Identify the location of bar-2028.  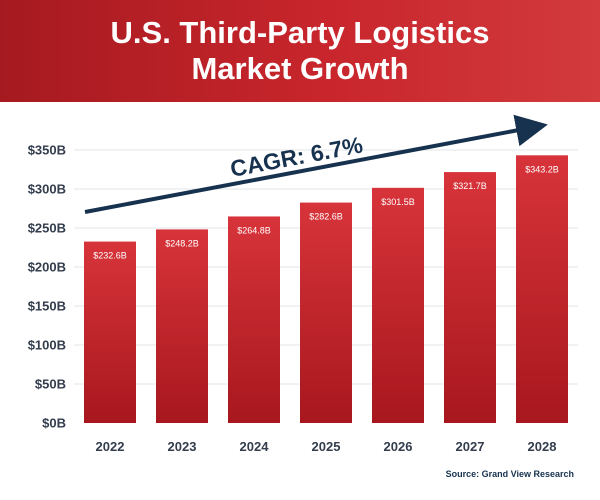
(542, 289).